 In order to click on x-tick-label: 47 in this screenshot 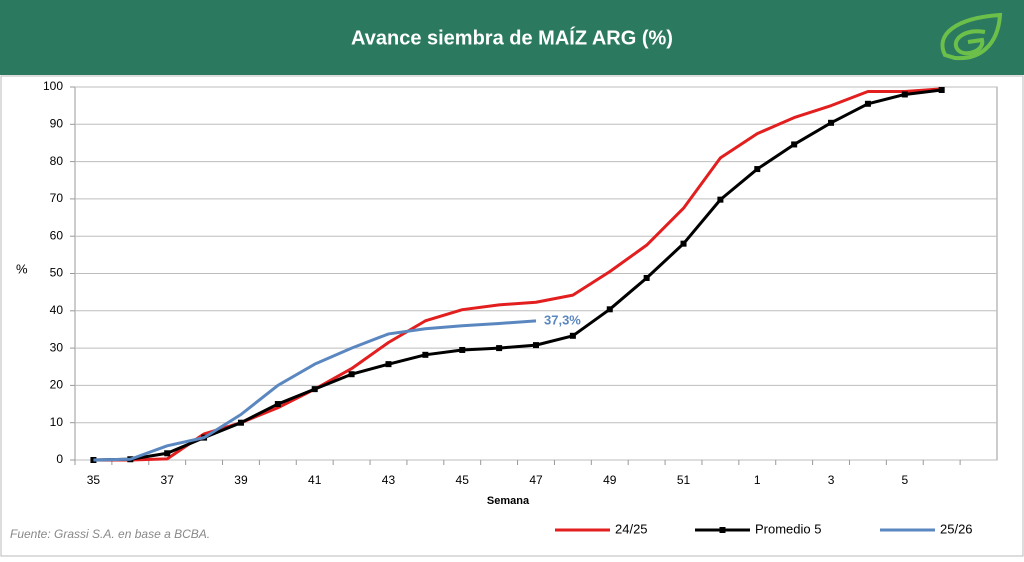, I will do `click(536, 480)`.